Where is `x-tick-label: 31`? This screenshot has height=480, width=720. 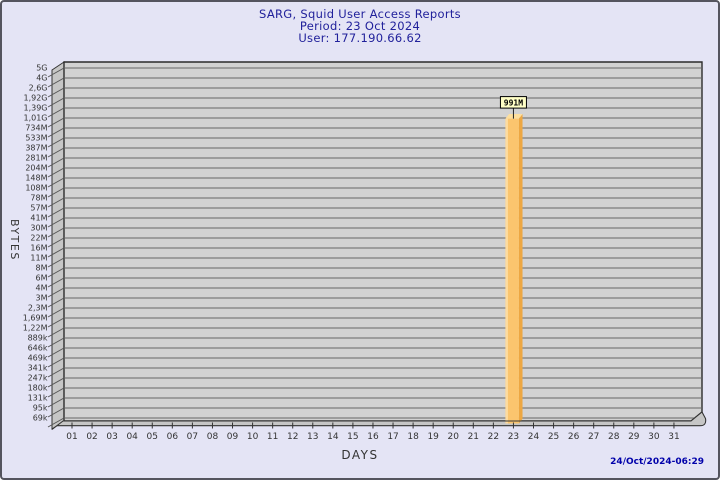
x-tick-label: 31 is located at coordinates (673, 437).